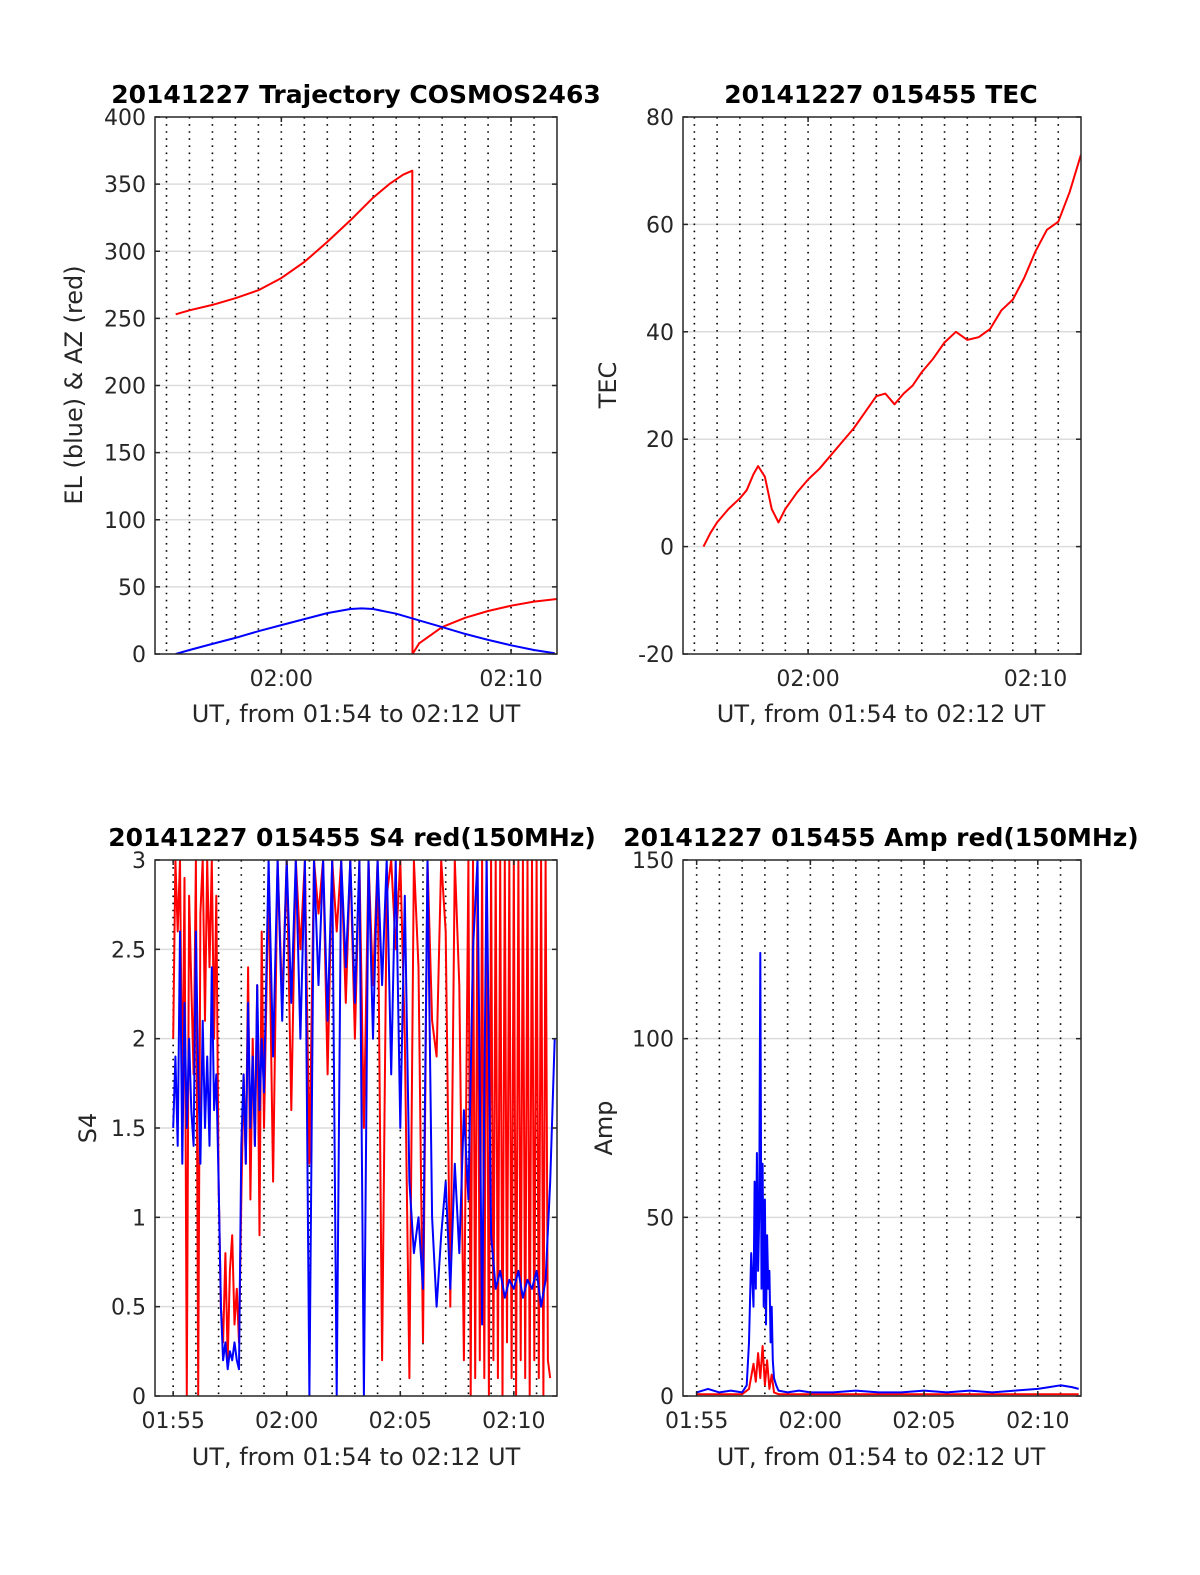 Image resolution: width=1200 pixels, height=1575 pixels. I want to click on y-axis-label: TEC, so click(608, 386).